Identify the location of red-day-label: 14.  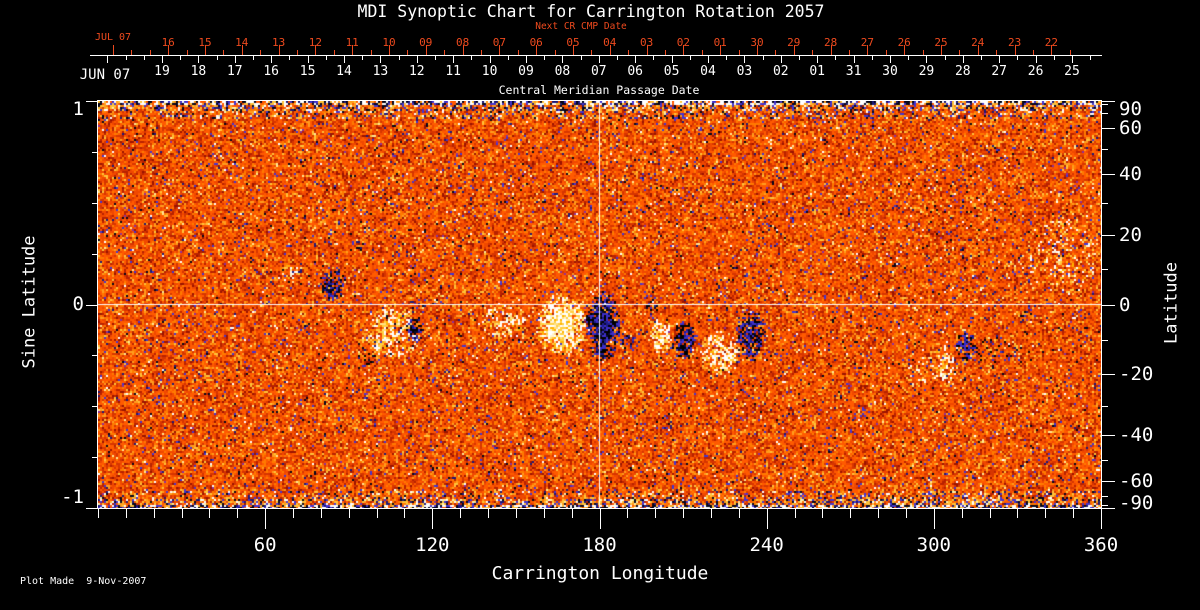
(242, 42).